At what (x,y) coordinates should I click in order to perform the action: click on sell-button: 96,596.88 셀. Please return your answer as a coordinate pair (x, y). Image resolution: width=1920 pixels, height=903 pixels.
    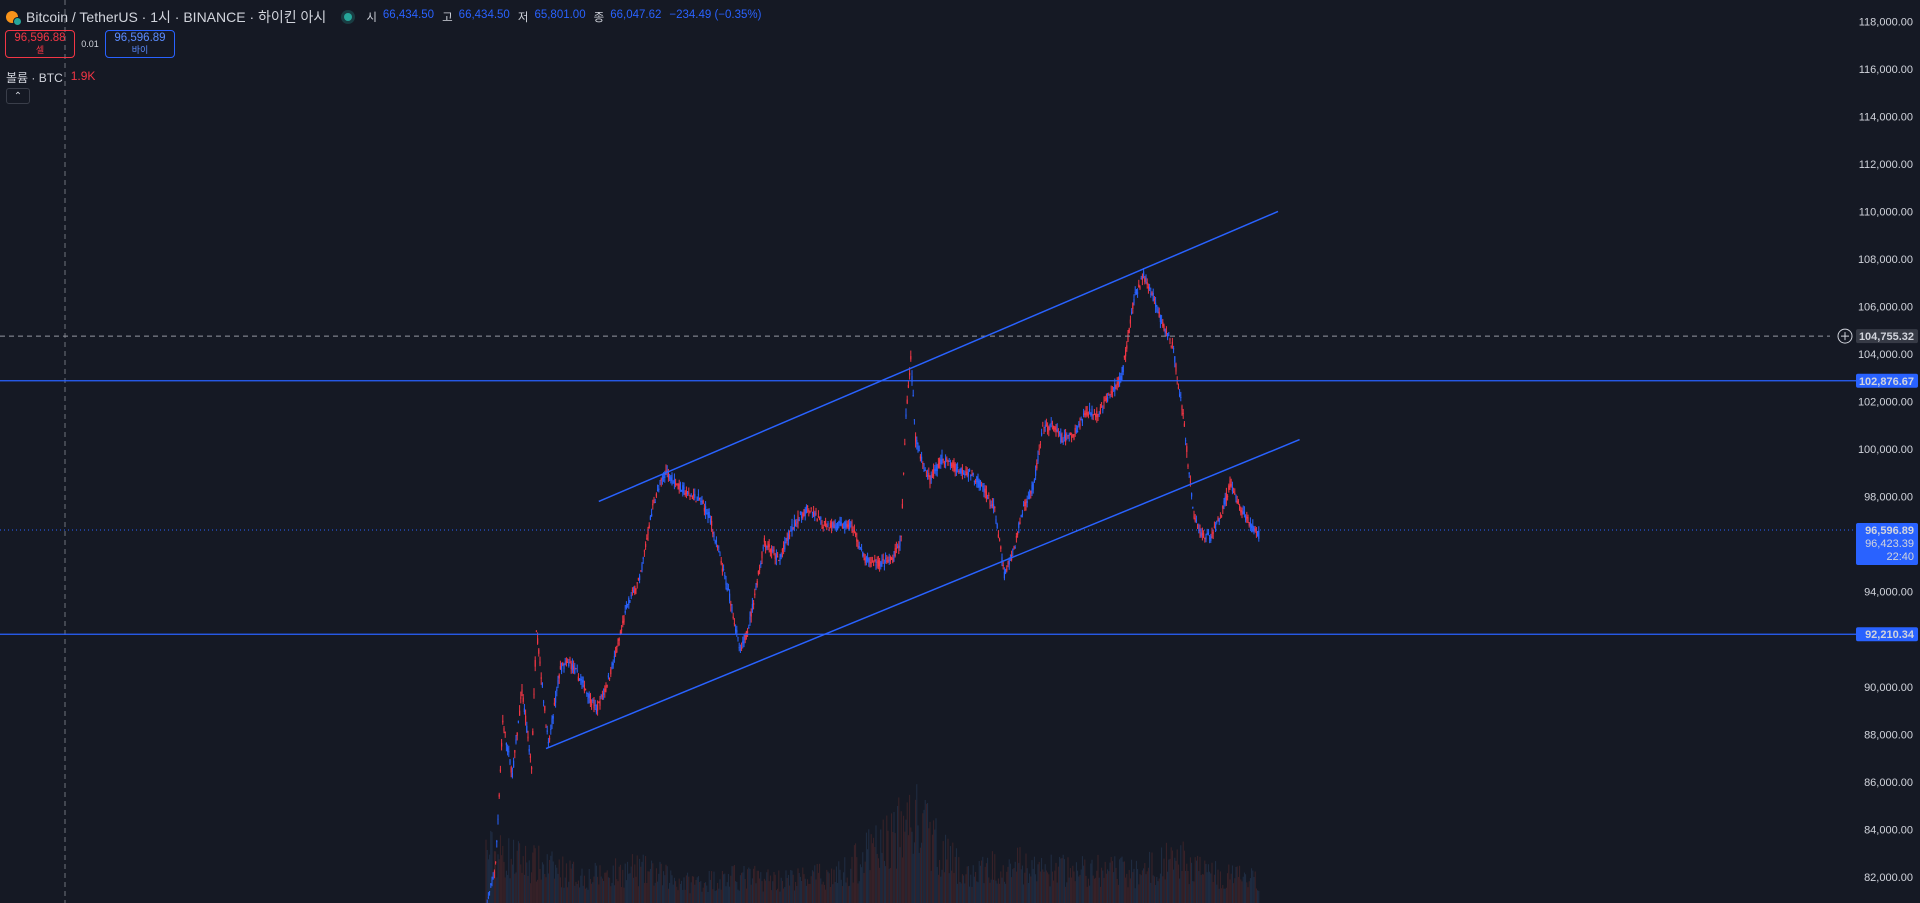
    Looking at the image, I should click on (40, 44).